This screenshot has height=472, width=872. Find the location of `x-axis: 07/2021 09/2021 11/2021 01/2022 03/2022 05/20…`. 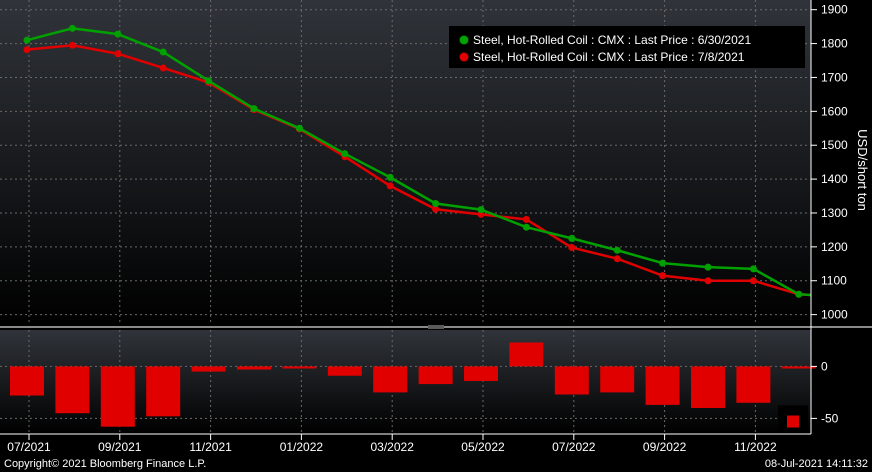

x-axis: 07/2021 09/2021 11/2021 01/2022 03/2022 05/20… is located at coordinates (392, 444).